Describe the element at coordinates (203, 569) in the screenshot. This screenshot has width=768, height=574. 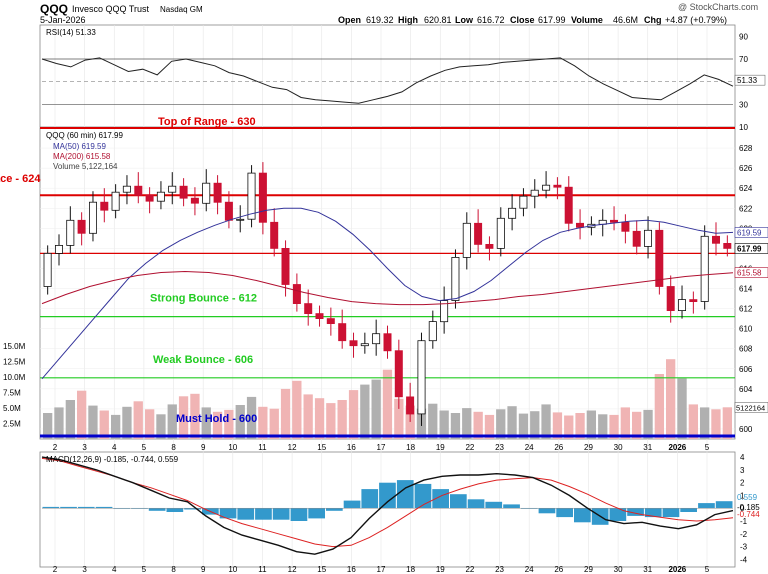
I see `x-tick-label-bottom: 9` at that location.